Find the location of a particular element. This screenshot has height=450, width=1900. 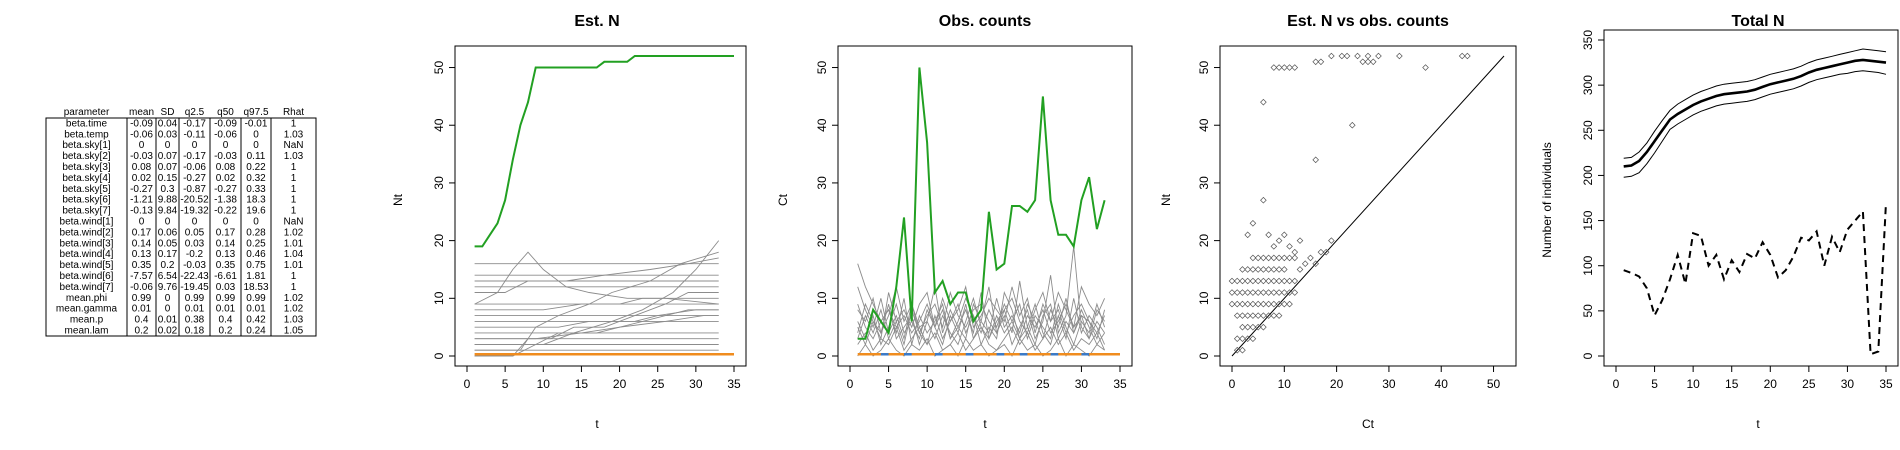

x-tick-label: 20 is located at coordinates (1771, 384).